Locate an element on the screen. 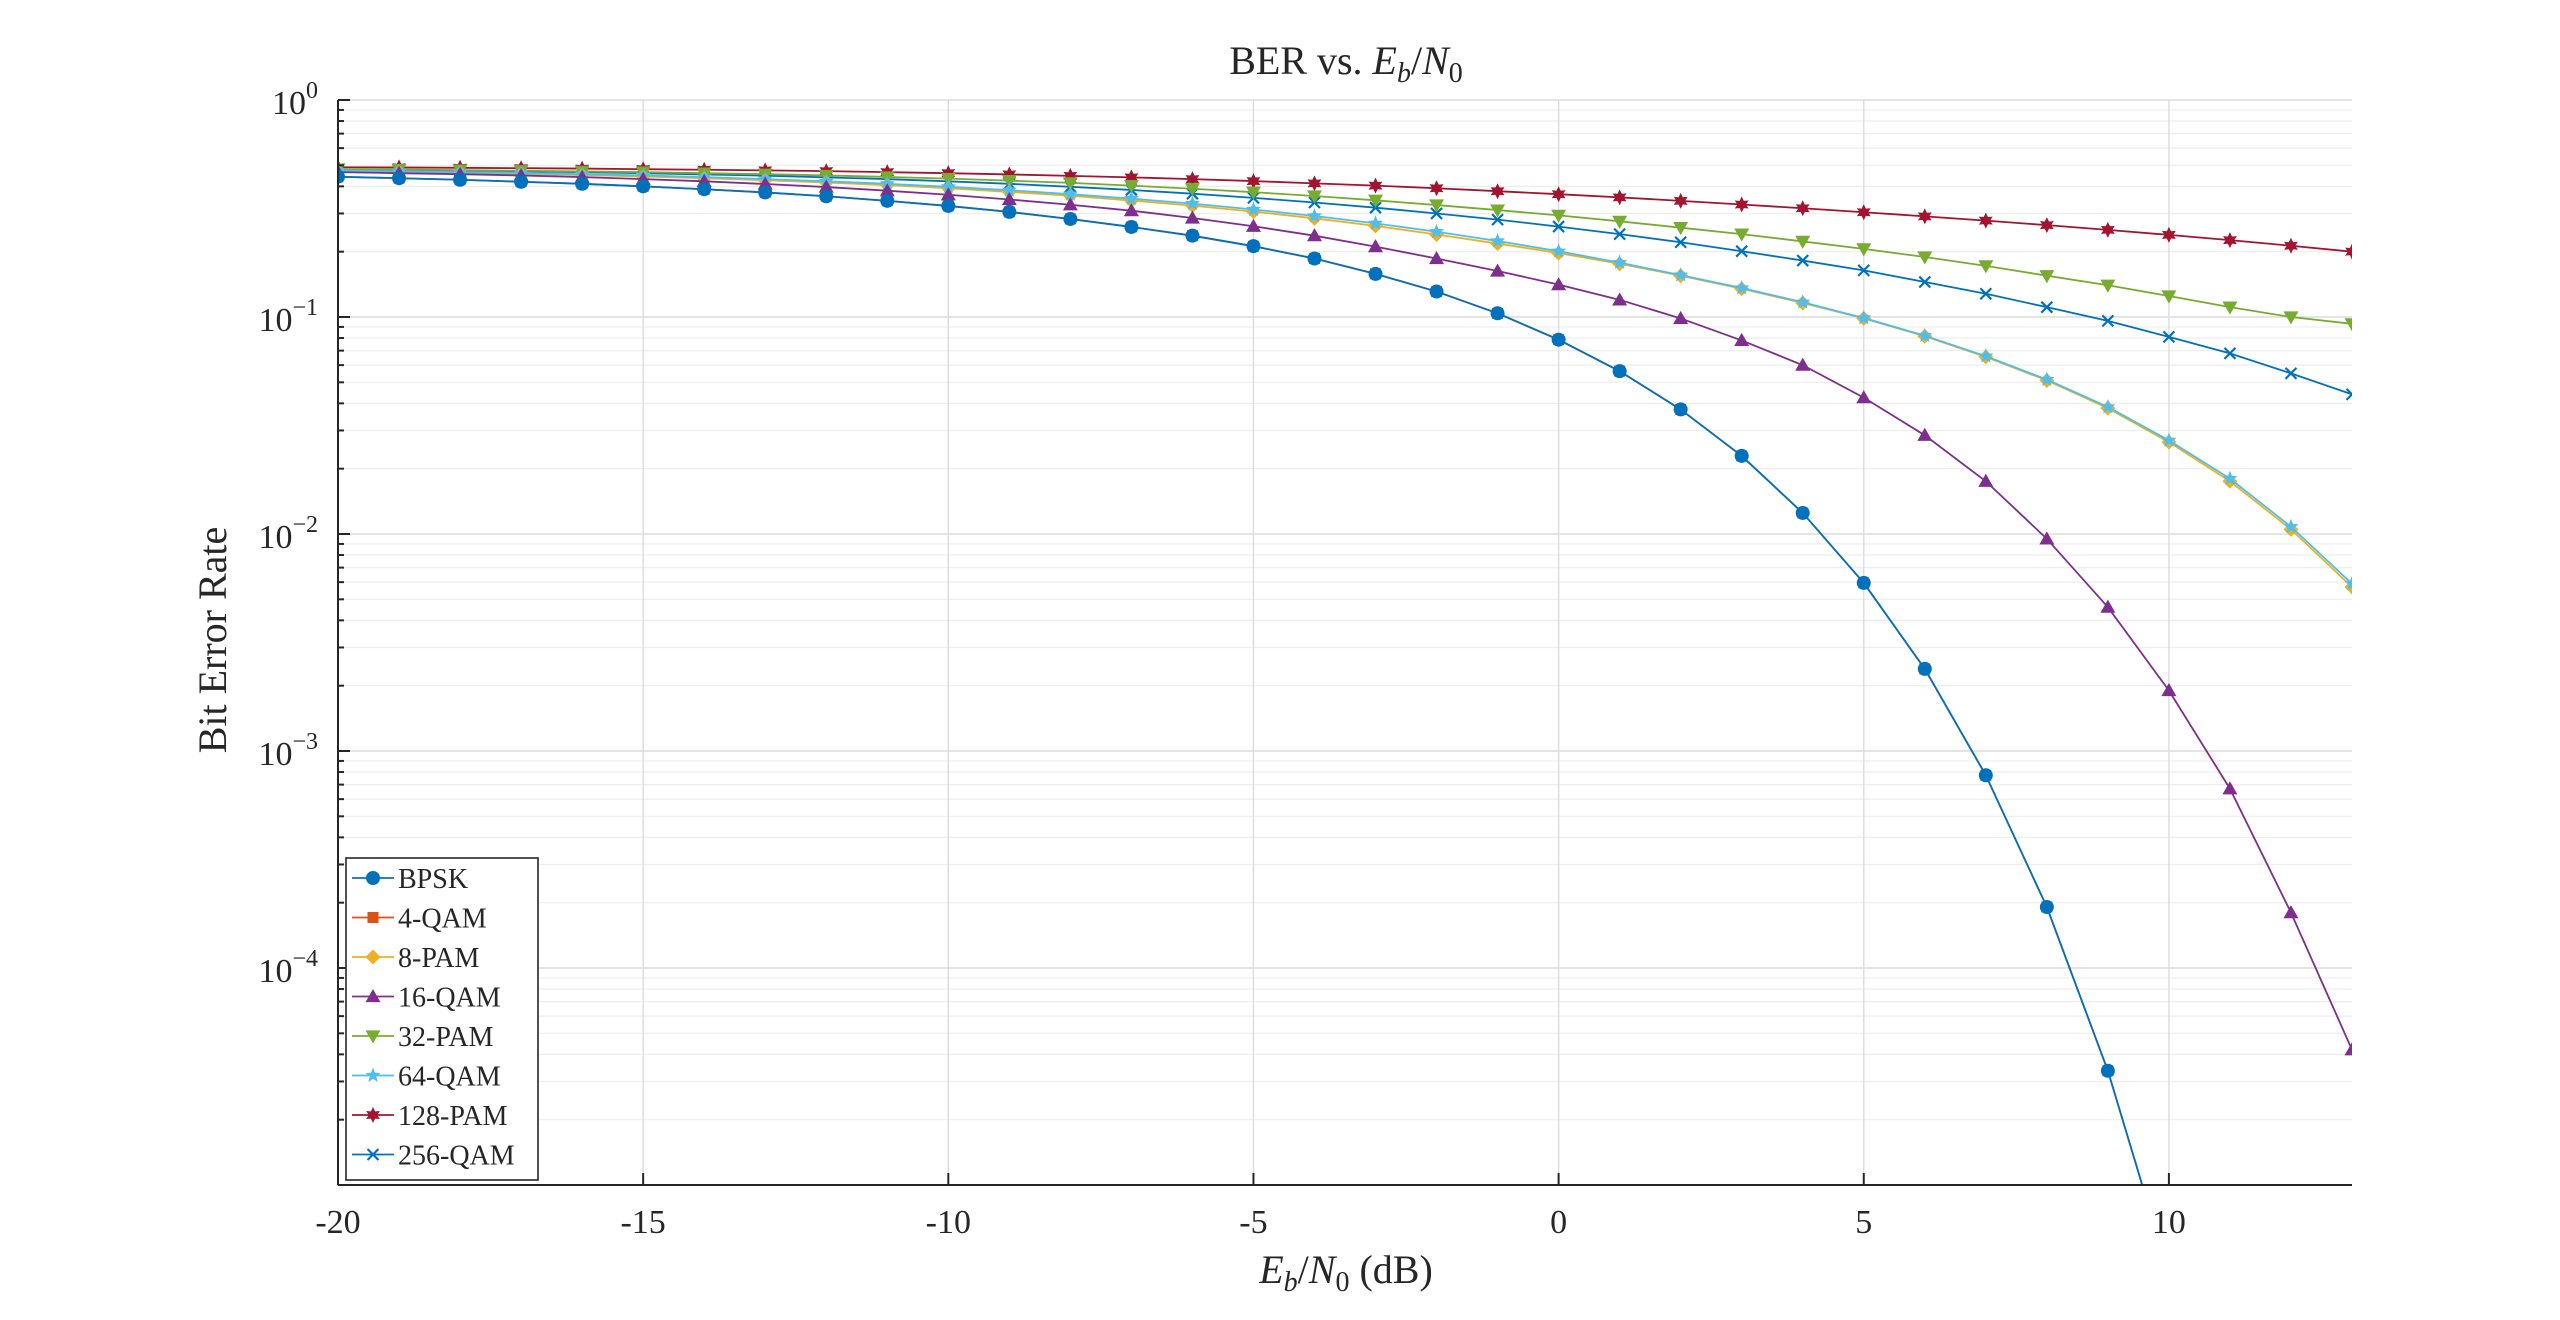  series-128-pam is located at coordinates (1345, 209).